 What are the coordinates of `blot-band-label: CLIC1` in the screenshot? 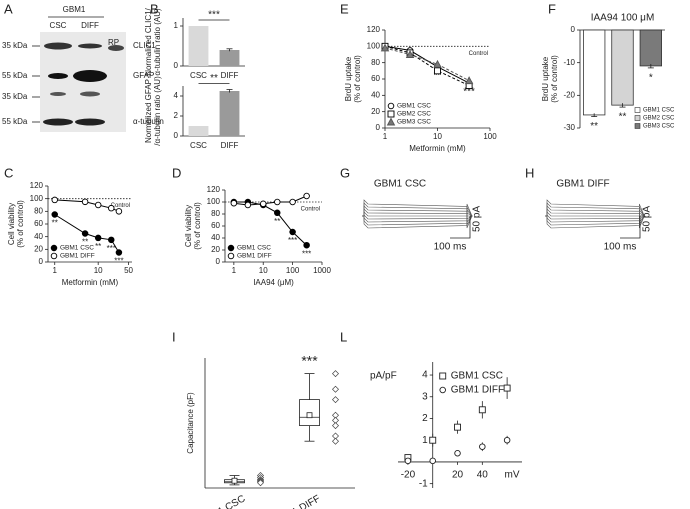 It's located at (144, 45).